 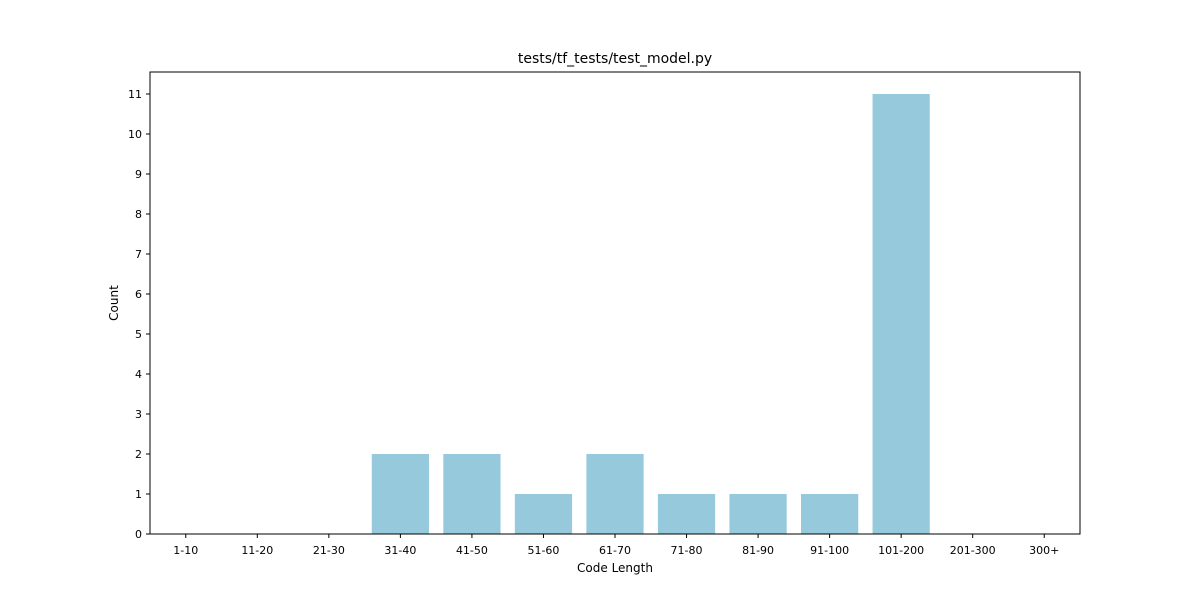 I want to click on x-tick-label: 1-10, so click(x=185, y=550).